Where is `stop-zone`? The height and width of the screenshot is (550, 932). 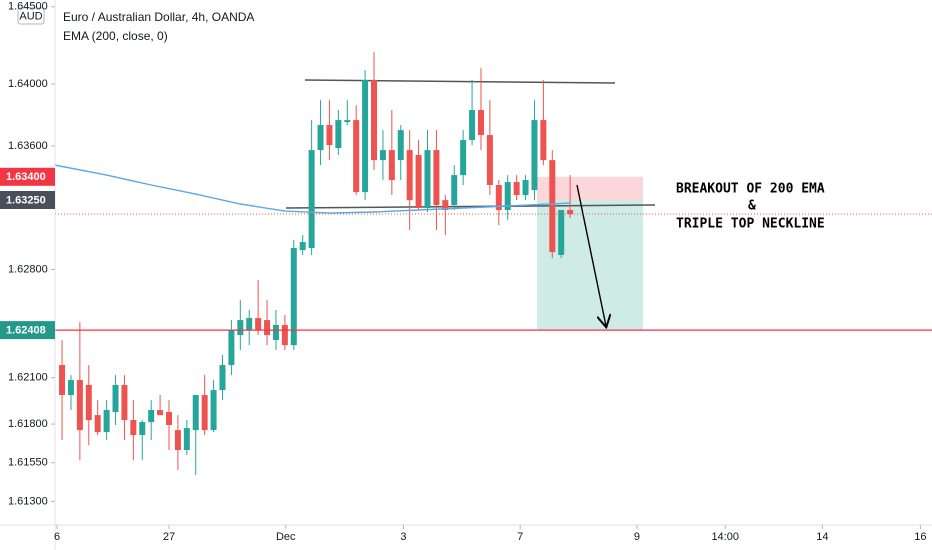
stop-zone is located at coordinates (590, 188).